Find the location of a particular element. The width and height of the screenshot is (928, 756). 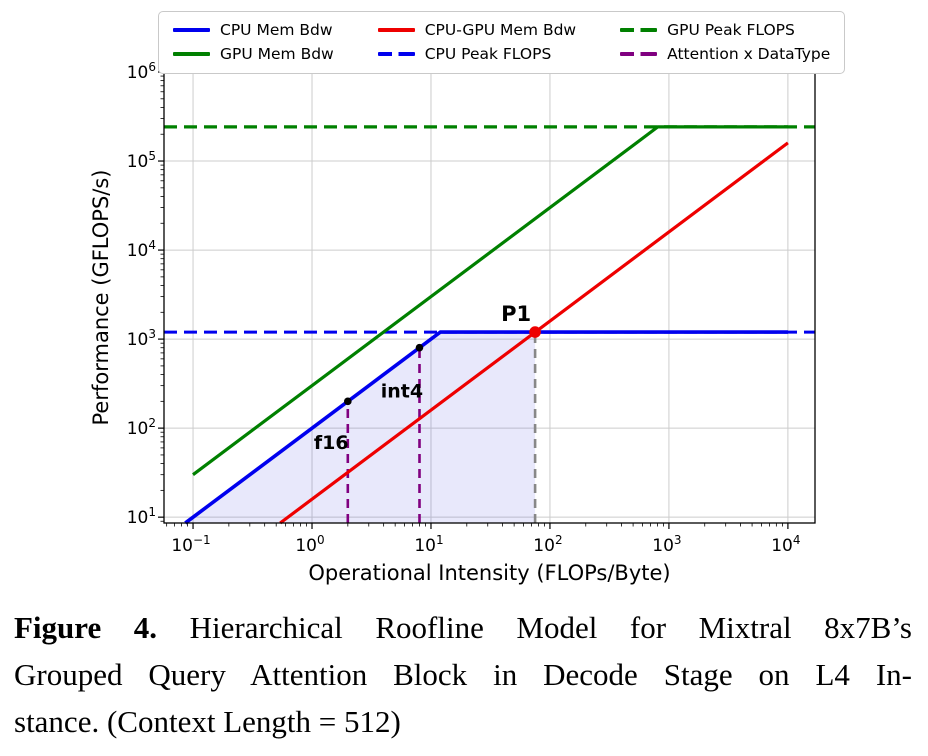

svg-text: 10⁶ is located at coordinates (141, 71).